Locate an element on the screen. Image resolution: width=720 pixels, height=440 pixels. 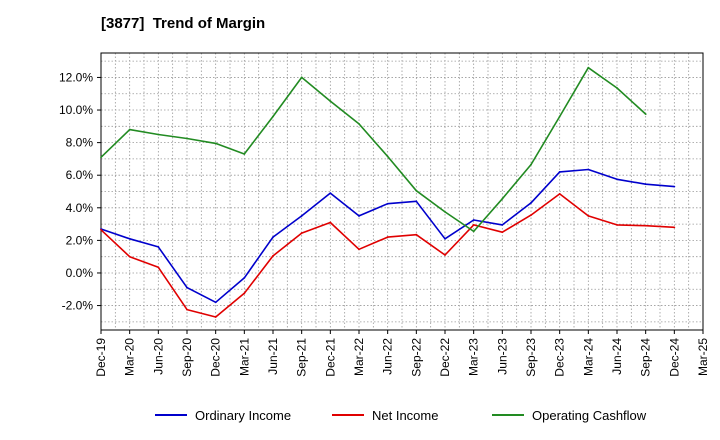
x-tick-label: Jun-22 is located at coordinates (388, 356).